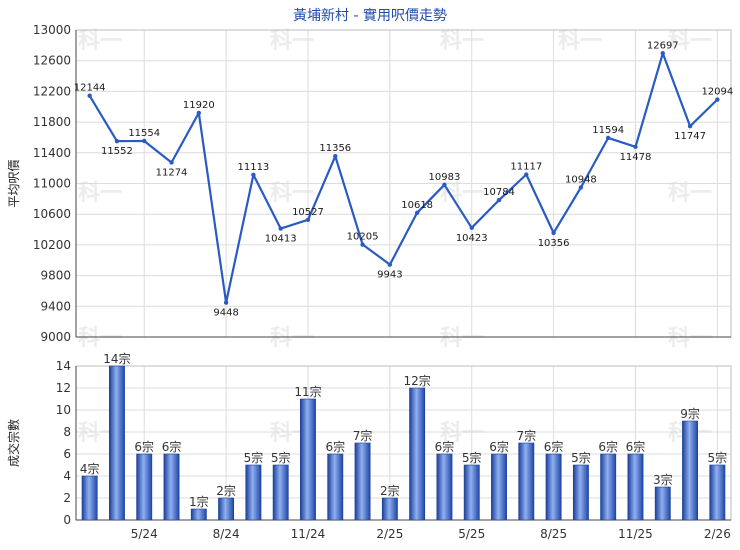 This screenshot has height=550, width=740. What do you see at coordinates (172, 172) in the screenshot?
I see `price-data-label: 11274` at bounding box center [172, 172].